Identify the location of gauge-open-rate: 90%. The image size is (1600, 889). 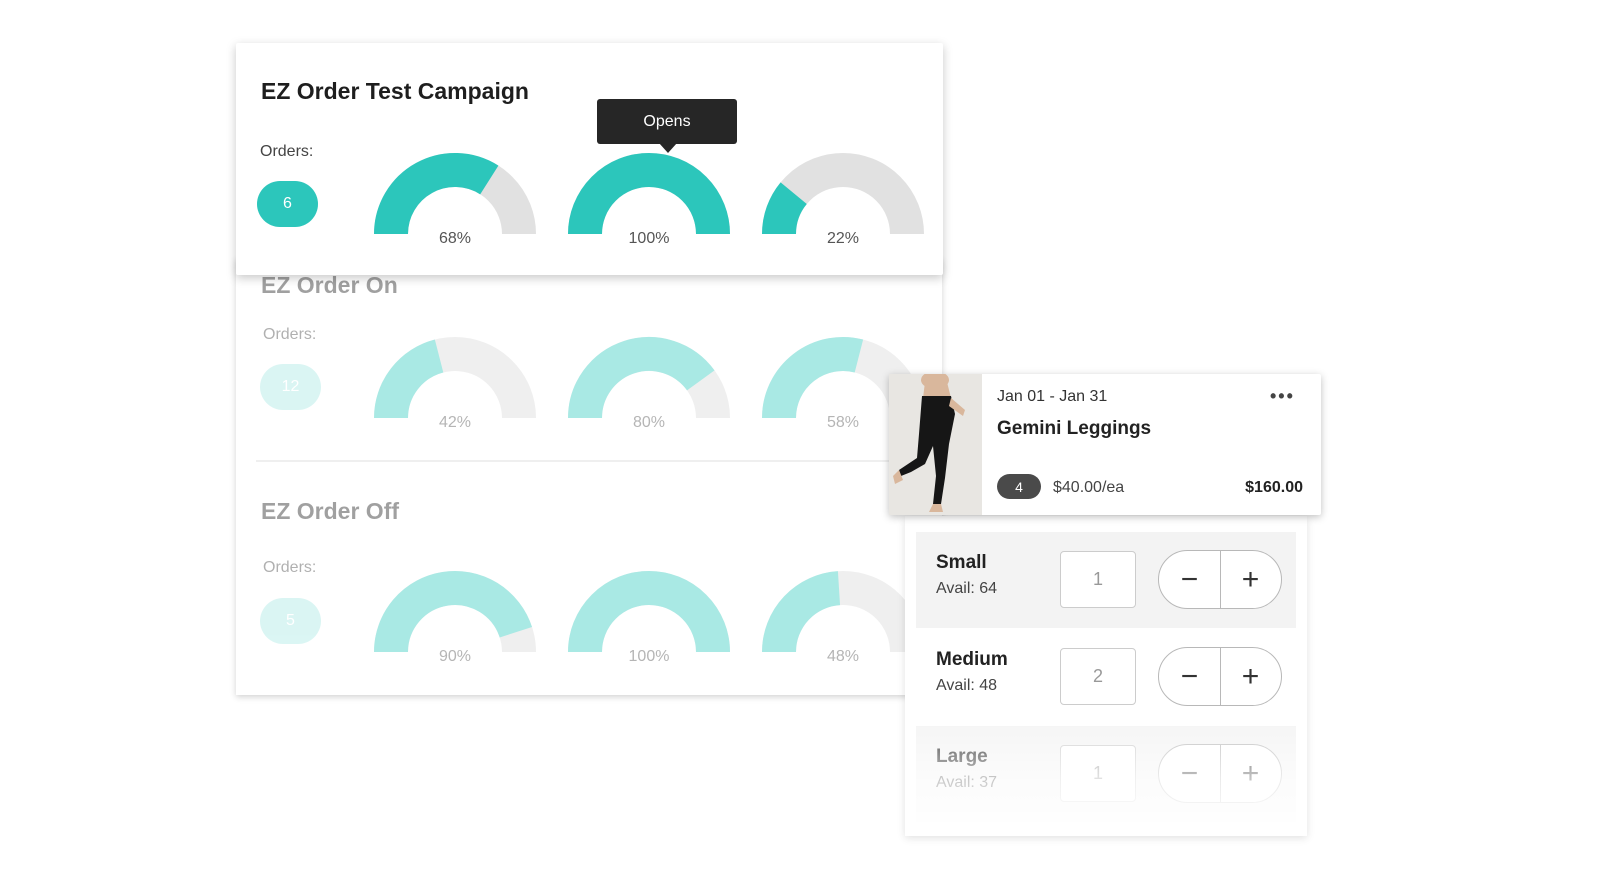
(455, 617).